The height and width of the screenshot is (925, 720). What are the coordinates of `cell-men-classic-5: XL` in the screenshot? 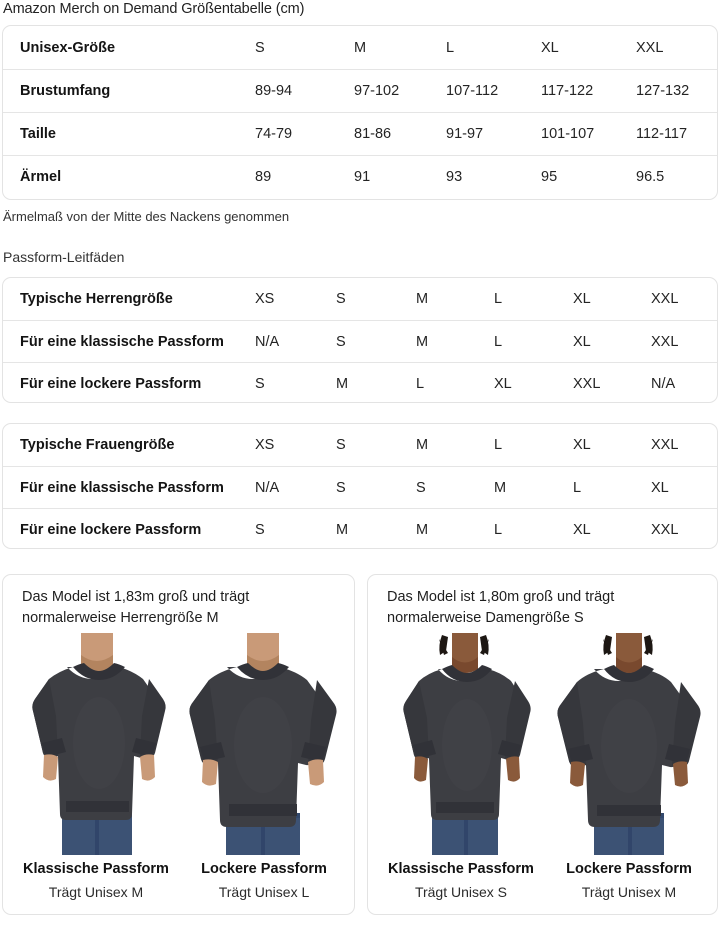 It's located at (582, 341).